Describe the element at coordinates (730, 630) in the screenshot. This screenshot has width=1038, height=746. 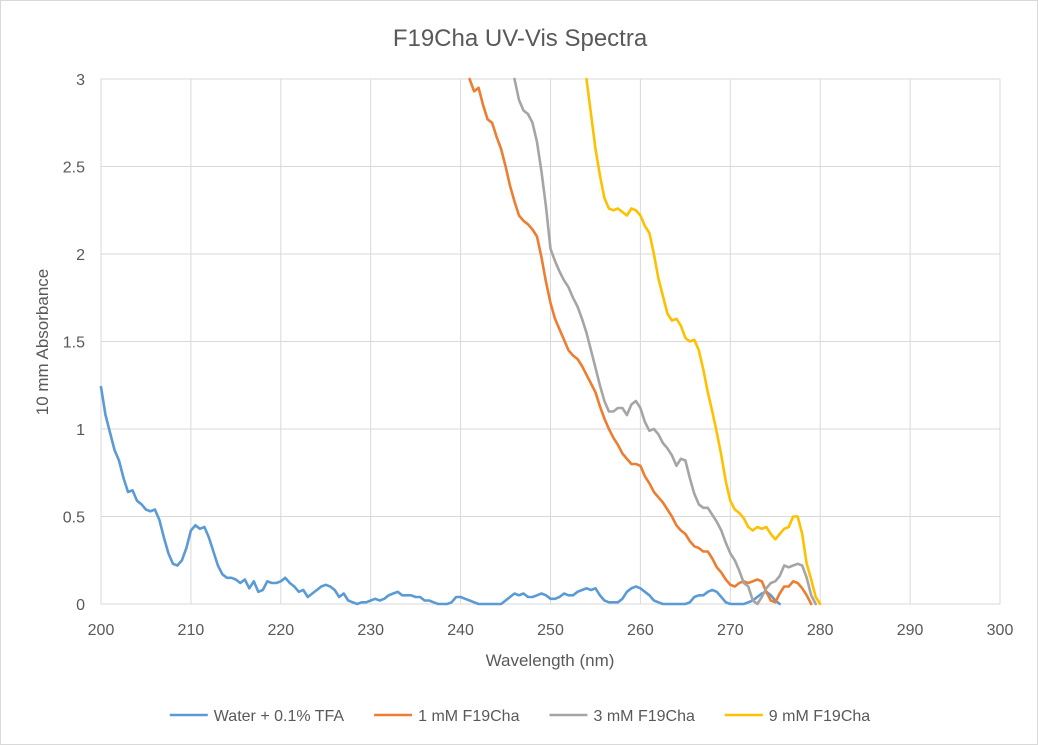
I see `x-tick-label: 270` at that location.